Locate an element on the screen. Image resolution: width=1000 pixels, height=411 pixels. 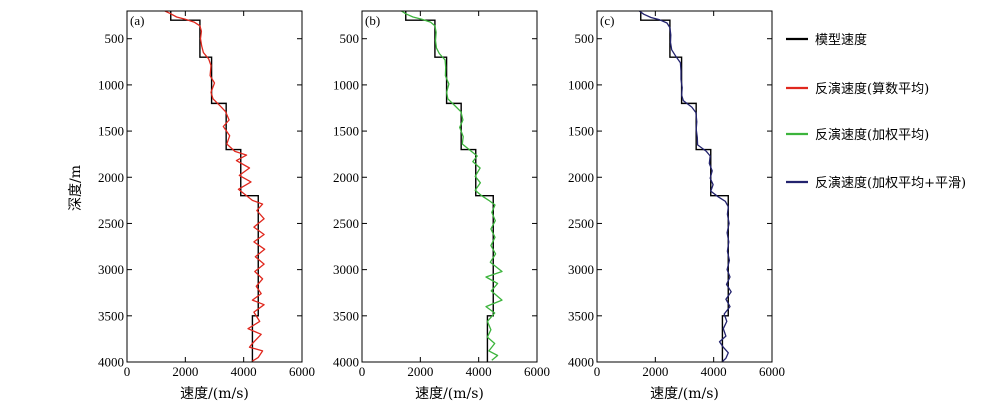
legend-item: 反演速度(加权平均+平滑) is located at coordinates (876, 183).